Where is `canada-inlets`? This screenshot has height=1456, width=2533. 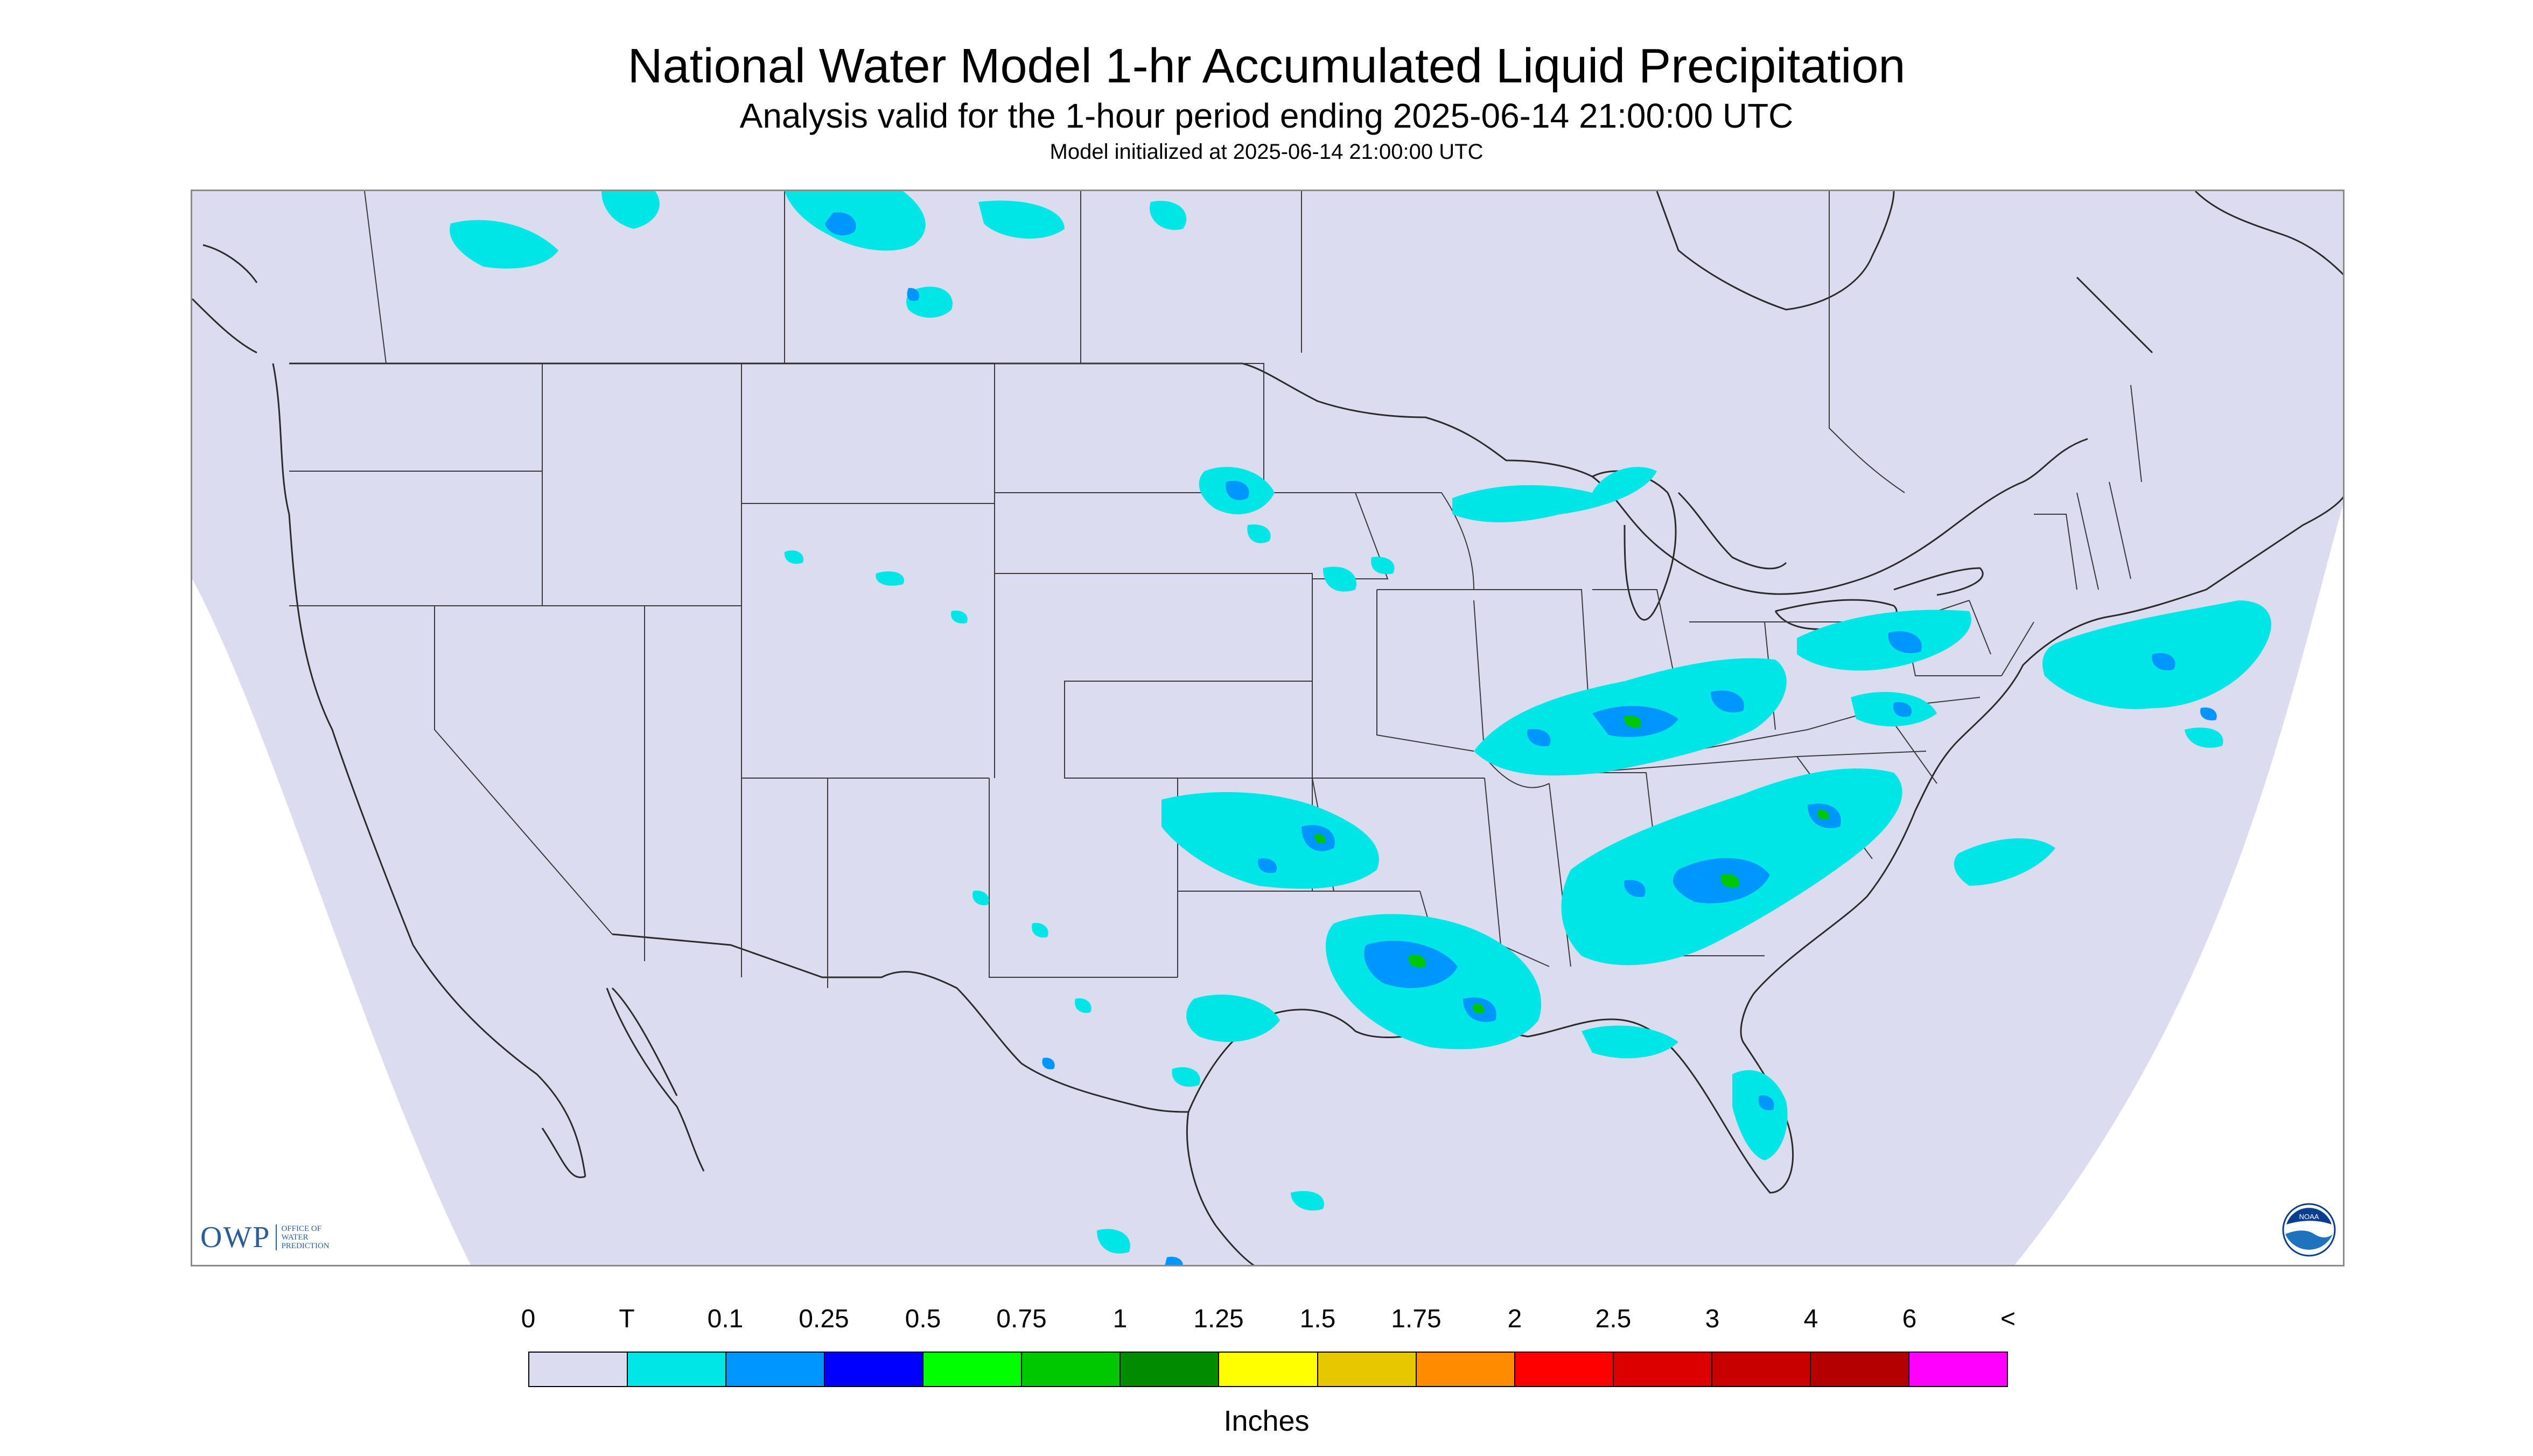 canada-inlets is located at coordinates (1267, 272).